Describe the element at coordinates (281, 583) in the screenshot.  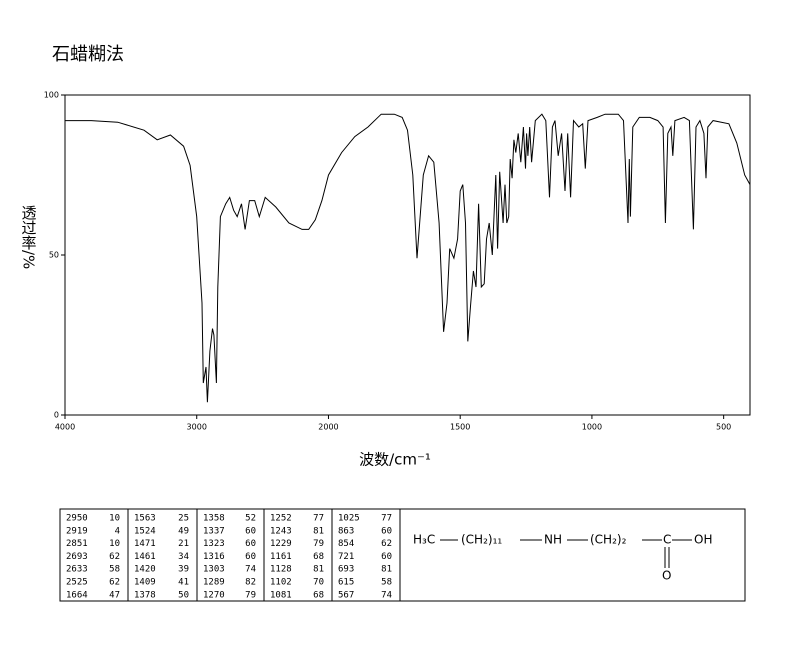
I see `peak-wavenumber: 1102` at that location.